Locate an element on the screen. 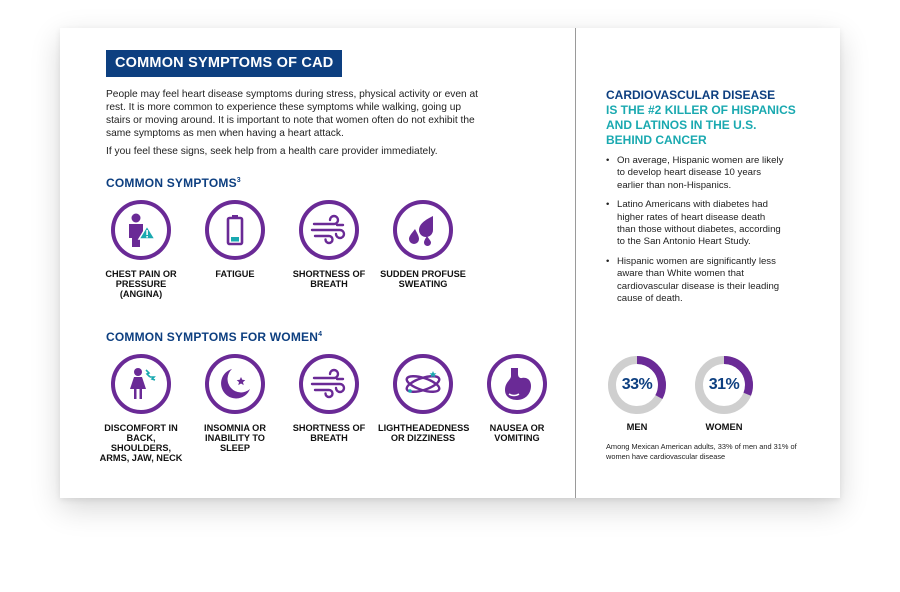  women-symptom-shortness-of-breath: SHORTNESS OF BREATH is located at coordinates (329, 398).